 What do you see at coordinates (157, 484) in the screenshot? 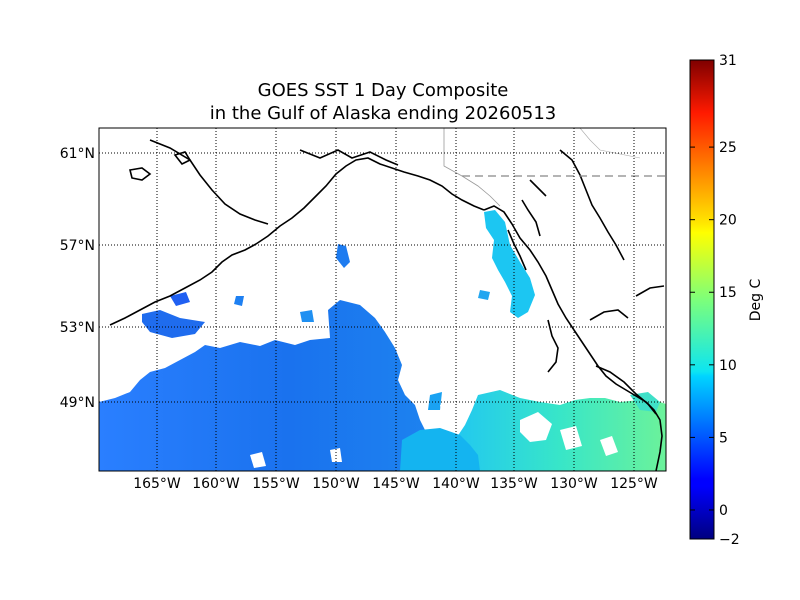
I see `lon-label-165: 165°W` at bounding box center [157, 484].